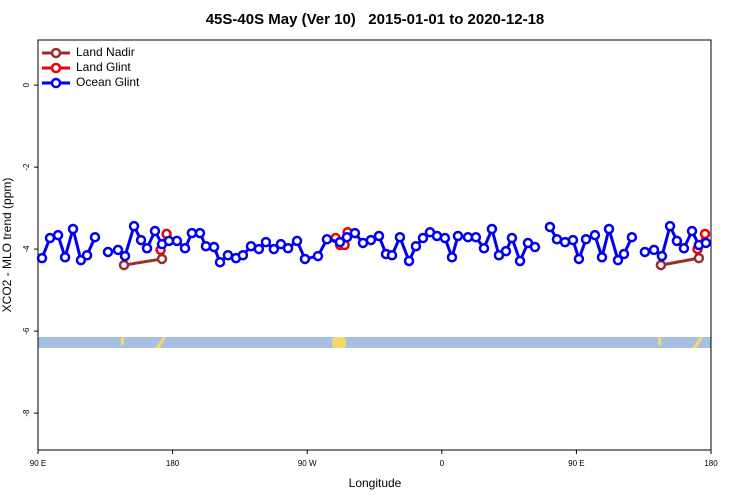 The height and width of the screenshot is (500, 750). I want to click on x-tick-label: 0, so click(442, 463).